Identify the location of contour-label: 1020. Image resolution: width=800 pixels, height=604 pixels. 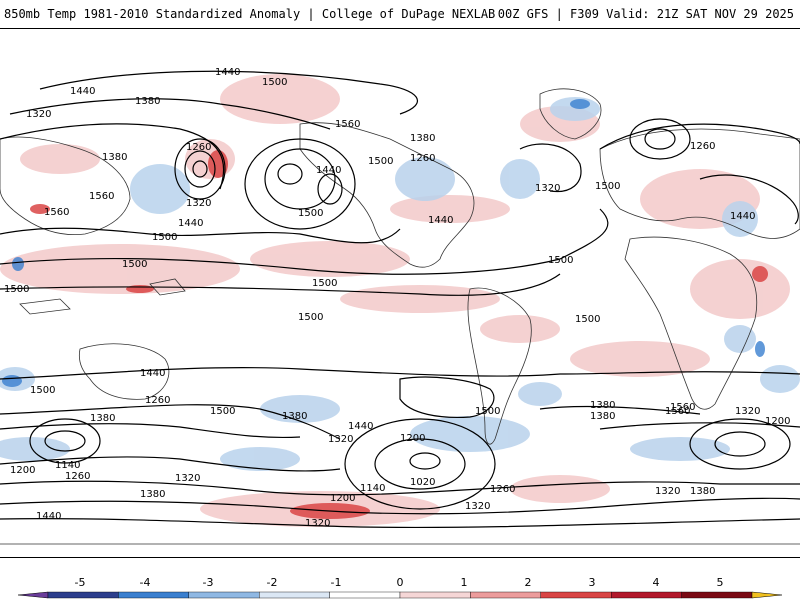
(422, 482).